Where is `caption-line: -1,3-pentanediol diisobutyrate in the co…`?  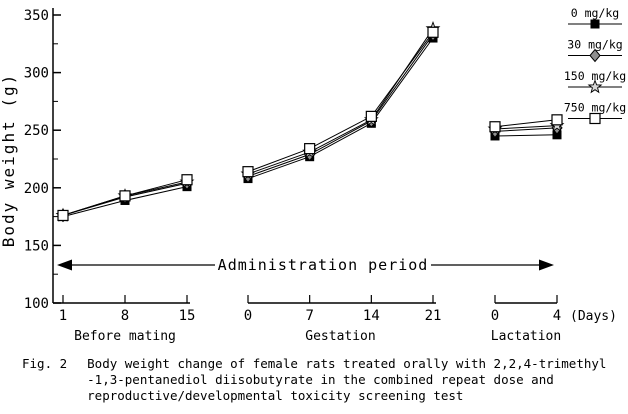 caption-line: -1,3-pentanediol diisobutyrate in the co… is located at coordinates (320, 379).